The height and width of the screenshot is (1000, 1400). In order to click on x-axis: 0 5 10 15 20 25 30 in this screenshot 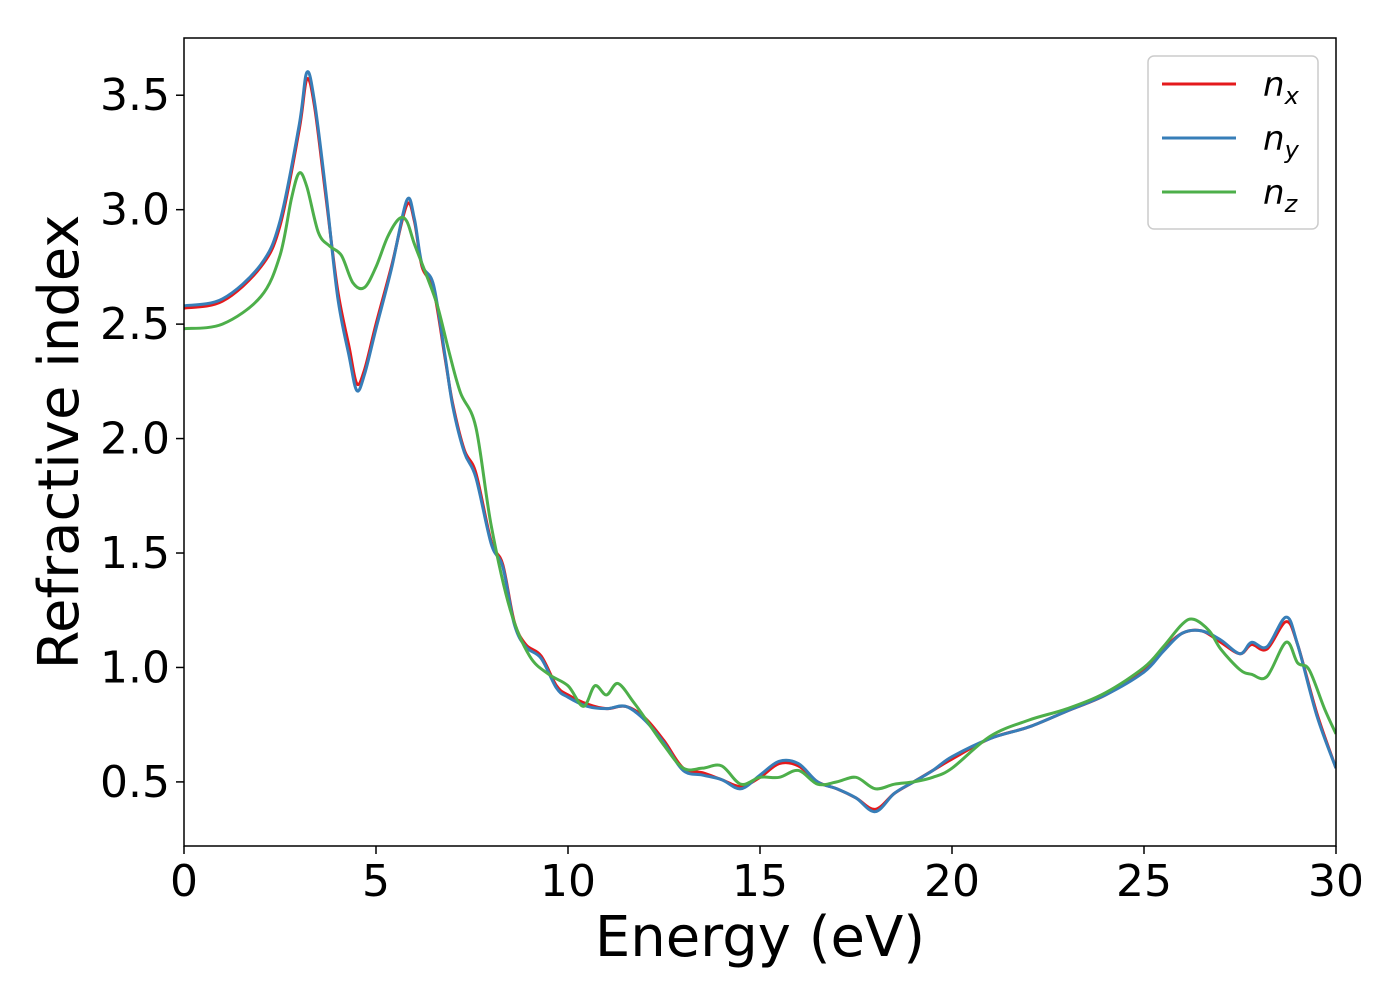, I will do `click(767, 876)`.